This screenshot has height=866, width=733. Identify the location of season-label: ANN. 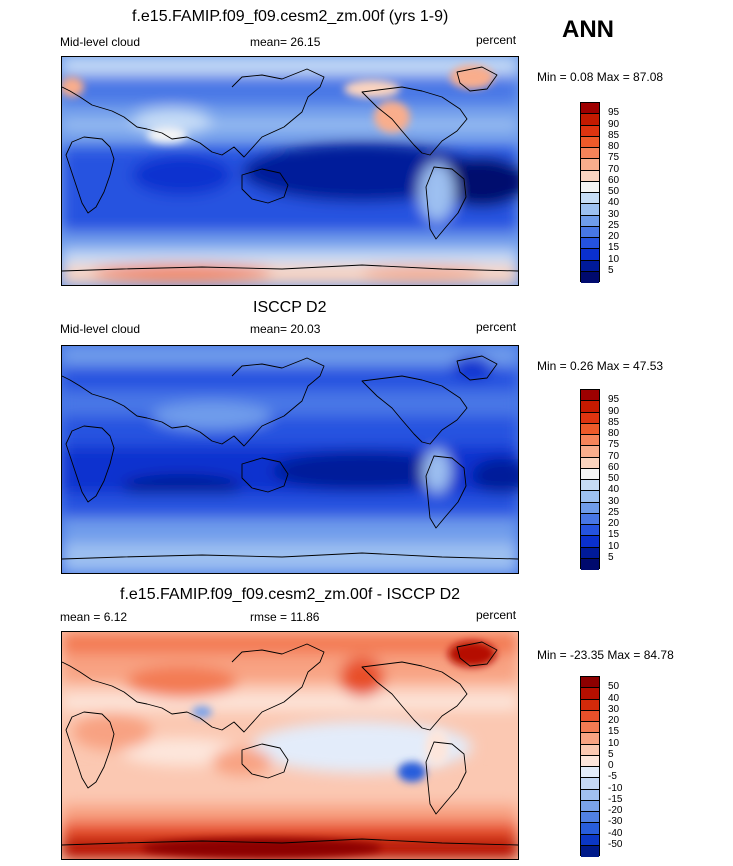
(588, 29).